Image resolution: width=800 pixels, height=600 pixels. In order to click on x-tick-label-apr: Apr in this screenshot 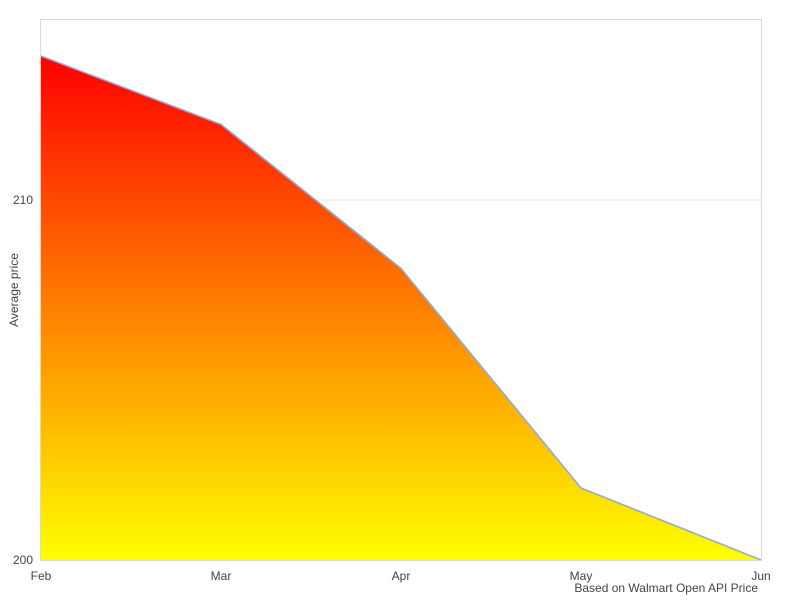, I will do `click(401, 576)`.